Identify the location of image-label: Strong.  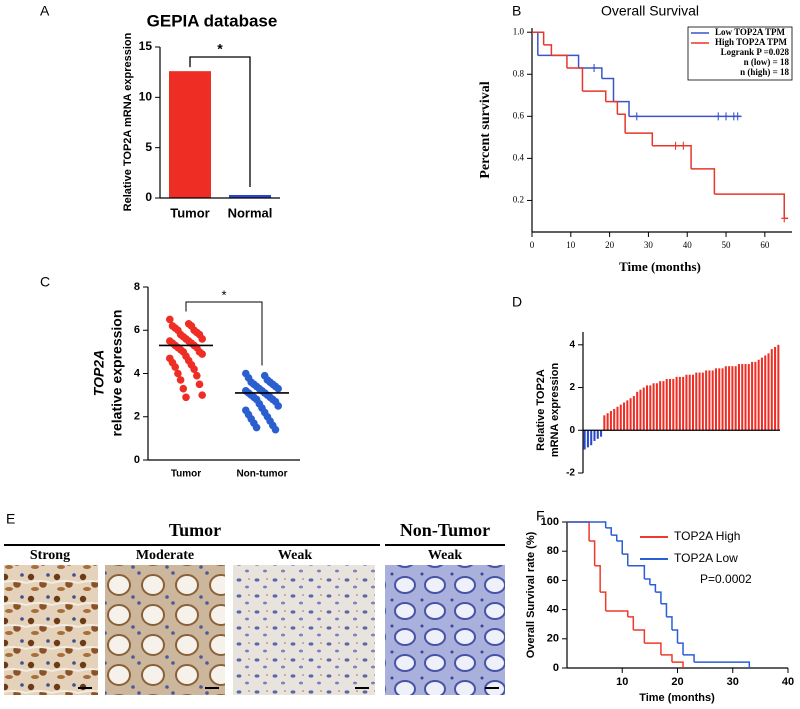
(50, 555).